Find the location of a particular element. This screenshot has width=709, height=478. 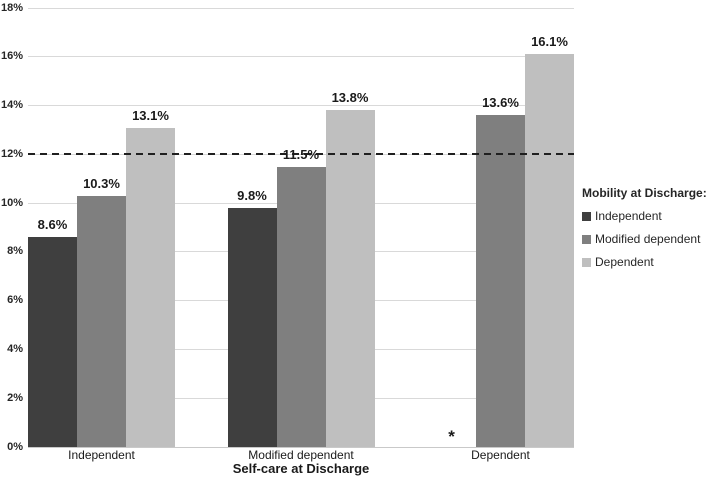

y-tick-label: 4% is located at coordinates (15, 348).